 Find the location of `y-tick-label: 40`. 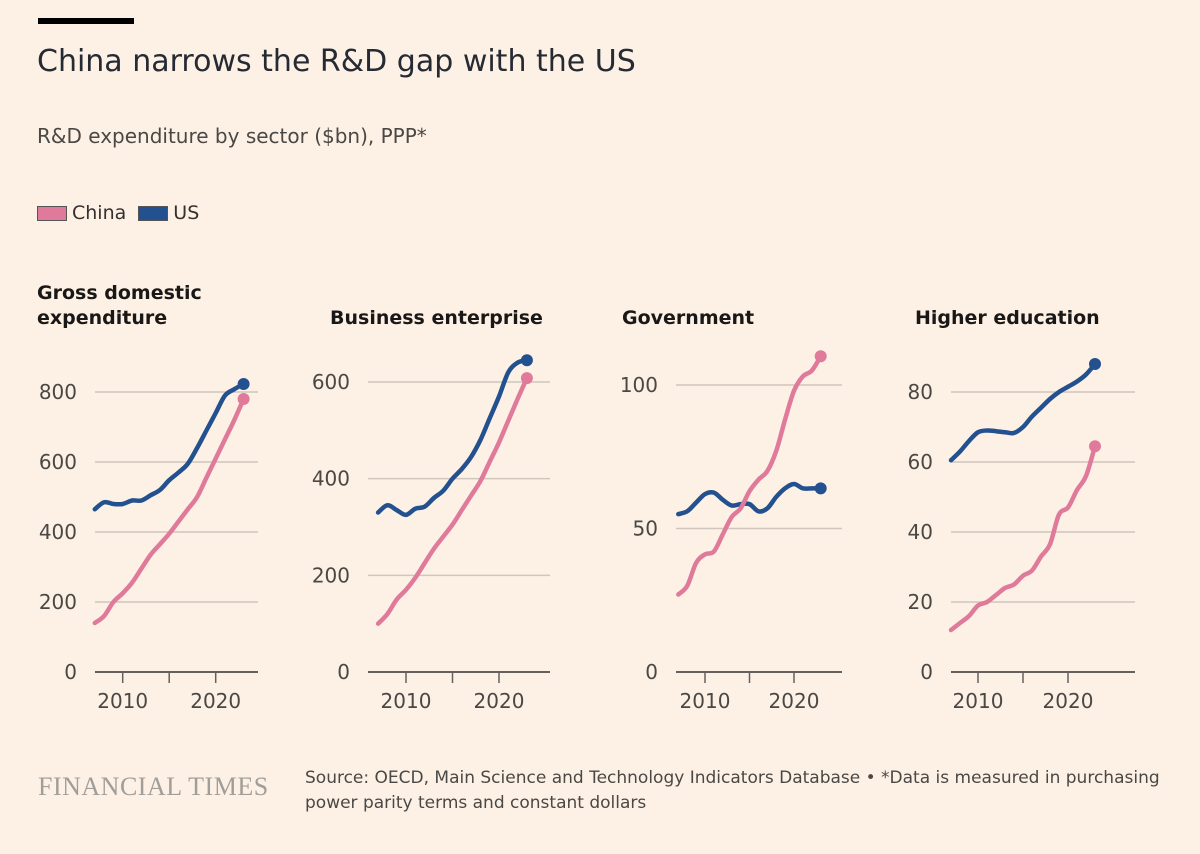

y-tick-label: 40 is located at coordinates (920, 532).